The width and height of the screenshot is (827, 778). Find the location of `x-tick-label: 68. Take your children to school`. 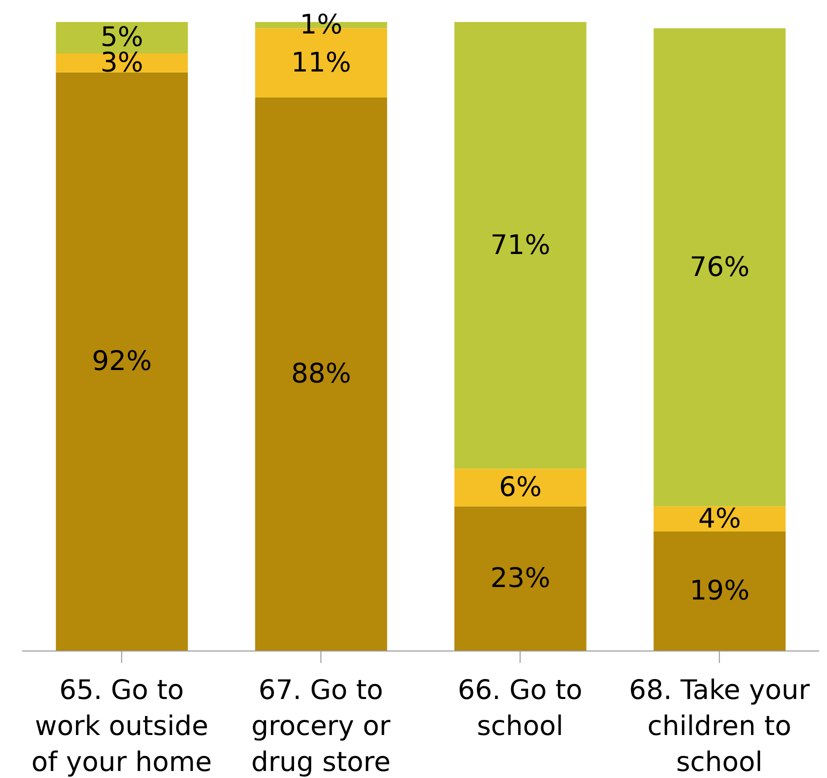

x-tick-label: 68. Take your children to school is located at coordinates (720, 726).